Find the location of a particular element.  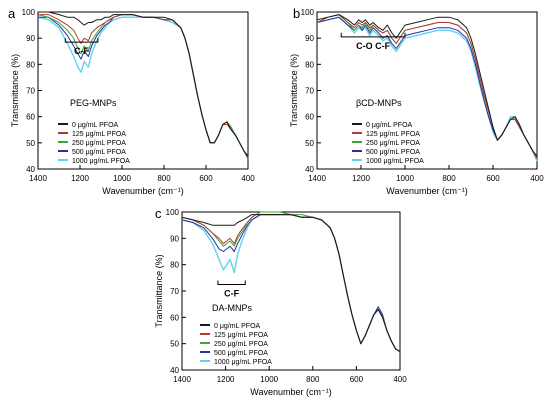

panel-label: b is located at coordinates (296, 13).